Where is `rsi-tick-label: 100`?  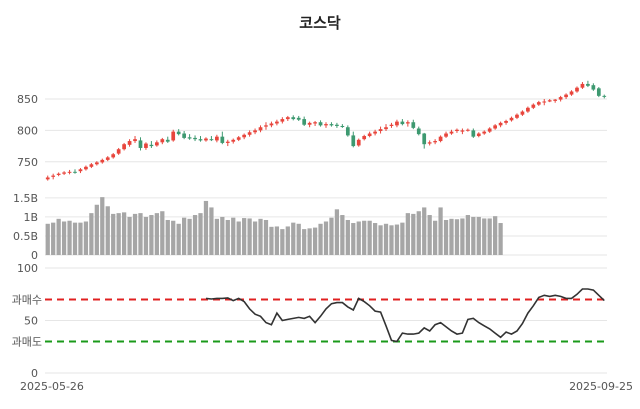
rsi-tick-label: 100 is located at coordinates (27, 268).